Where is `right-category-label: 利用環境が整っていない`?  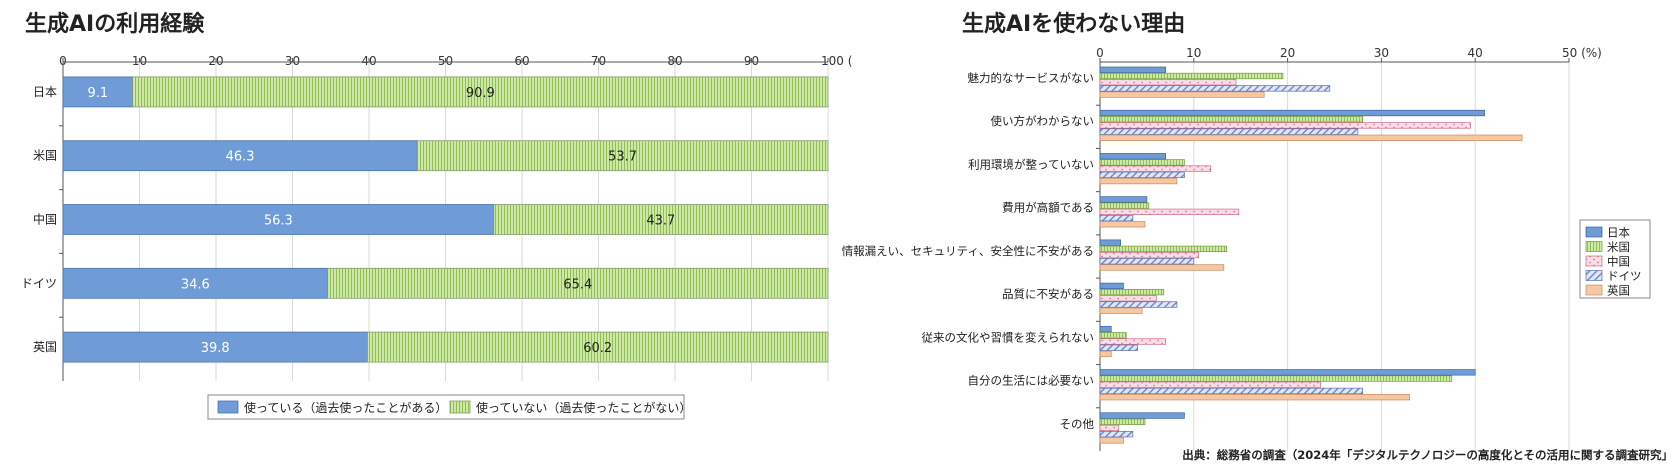
right-category-label: 利用環境が整っていない is located at coordinates (1031, 164).